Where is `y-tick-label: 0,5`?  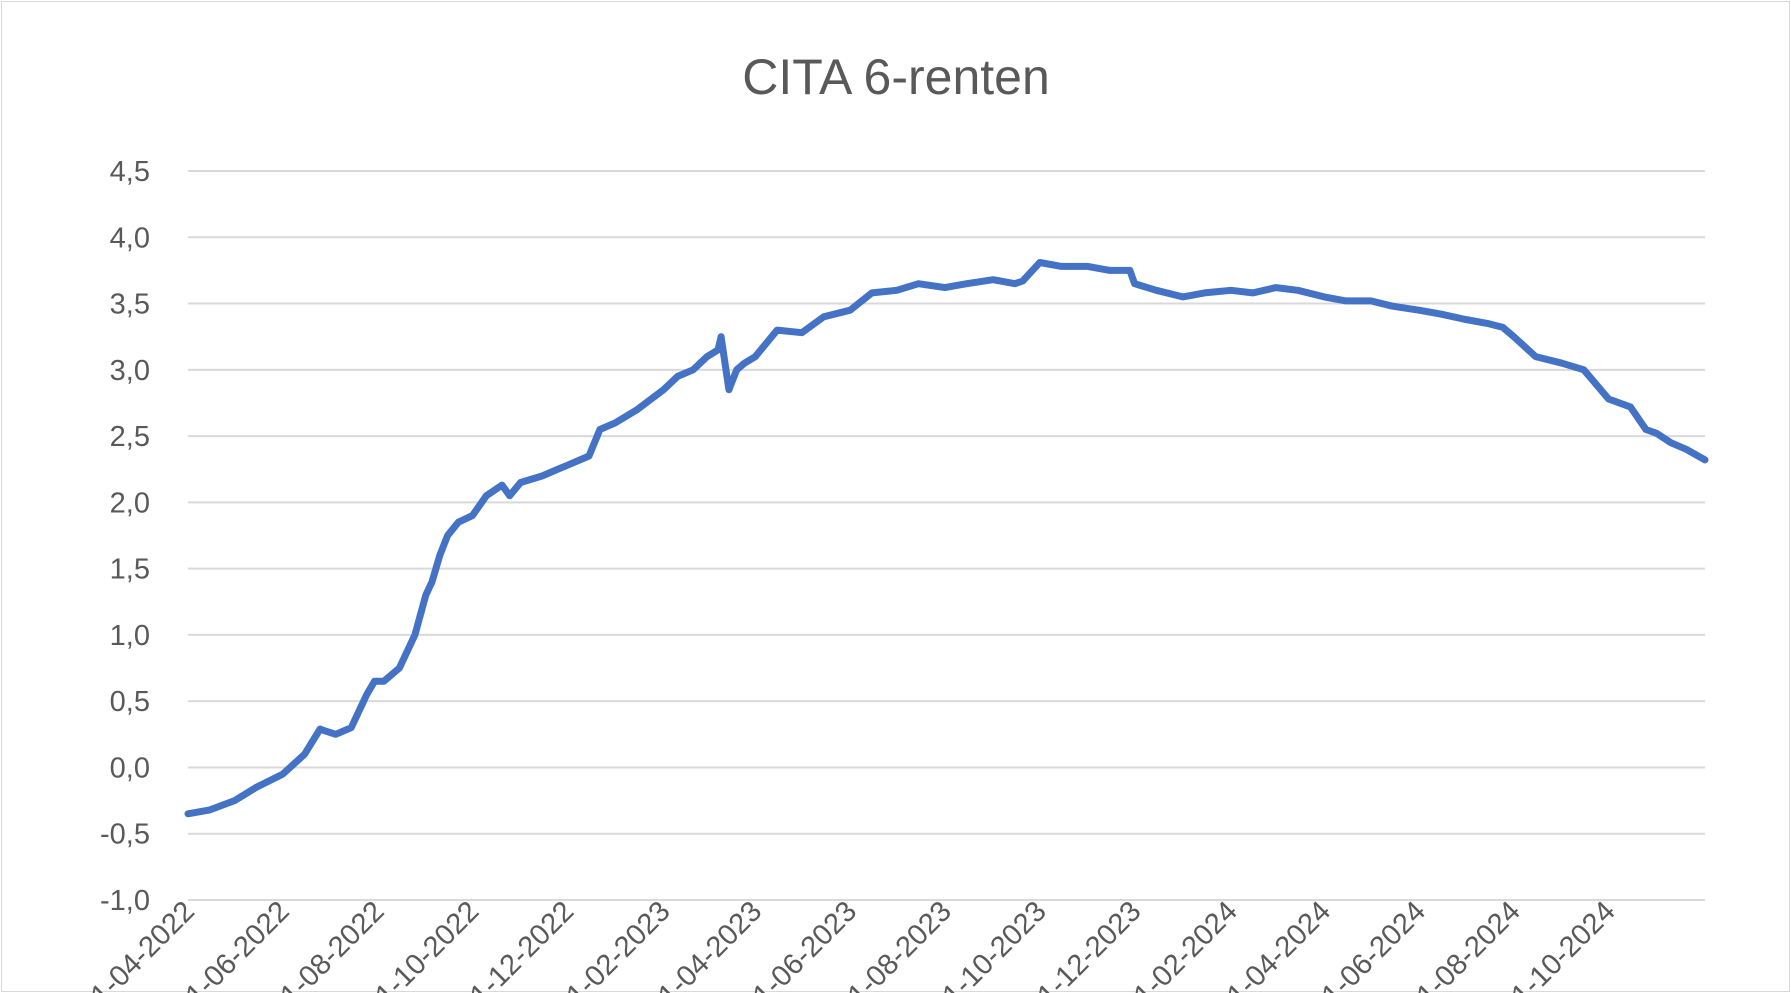
y-tick-label: 0,5 is located at coordinates (130, 702).